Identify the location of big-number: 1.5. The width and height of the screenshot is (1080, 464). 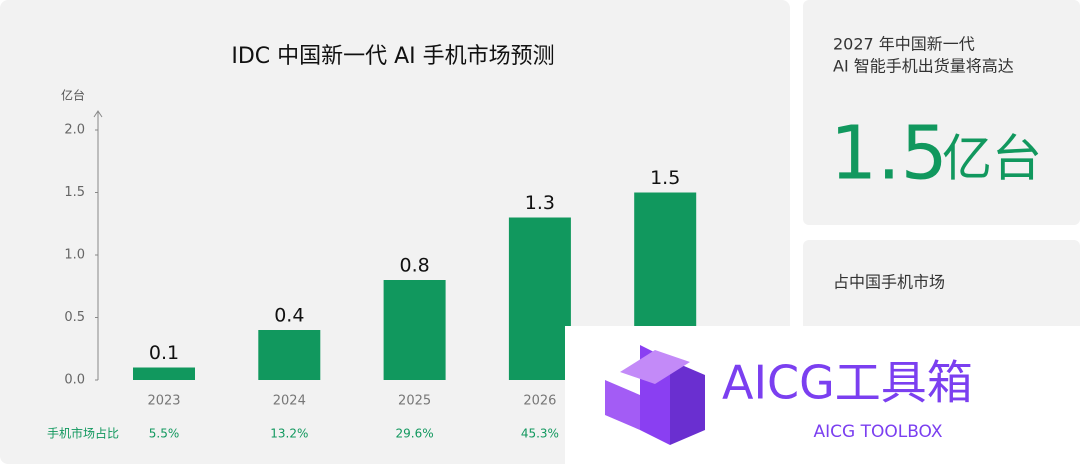
(889, 154).